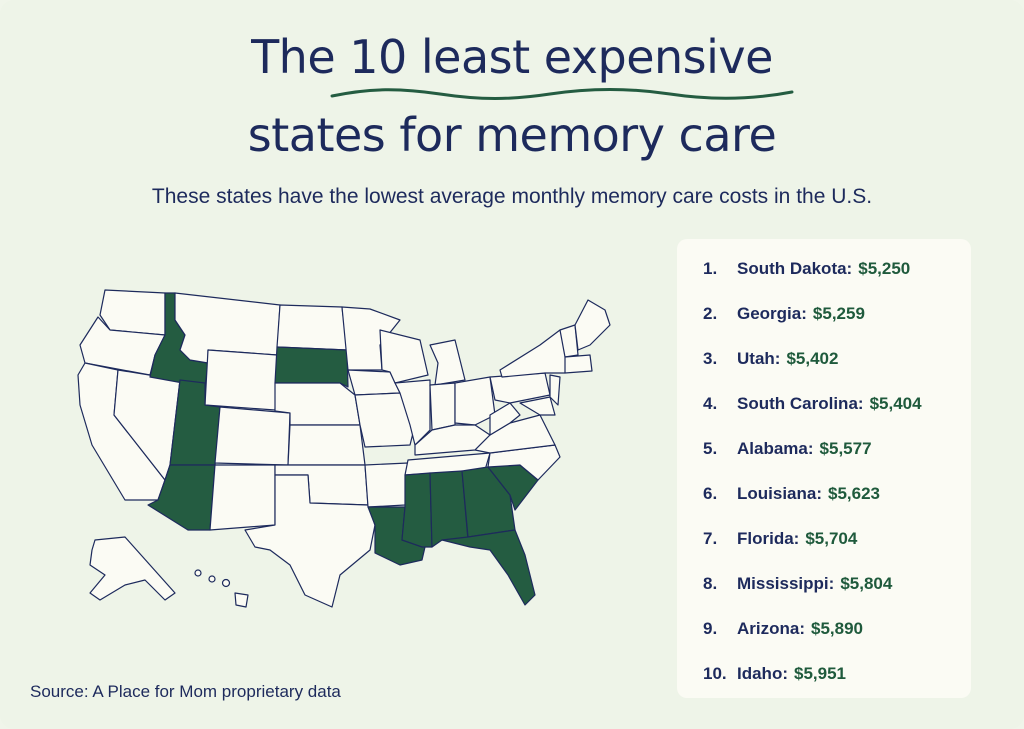  What do you see at coordinates (221, 588) in the screenshot?
I see `state-hawaii` at bounding box center [221, 588].